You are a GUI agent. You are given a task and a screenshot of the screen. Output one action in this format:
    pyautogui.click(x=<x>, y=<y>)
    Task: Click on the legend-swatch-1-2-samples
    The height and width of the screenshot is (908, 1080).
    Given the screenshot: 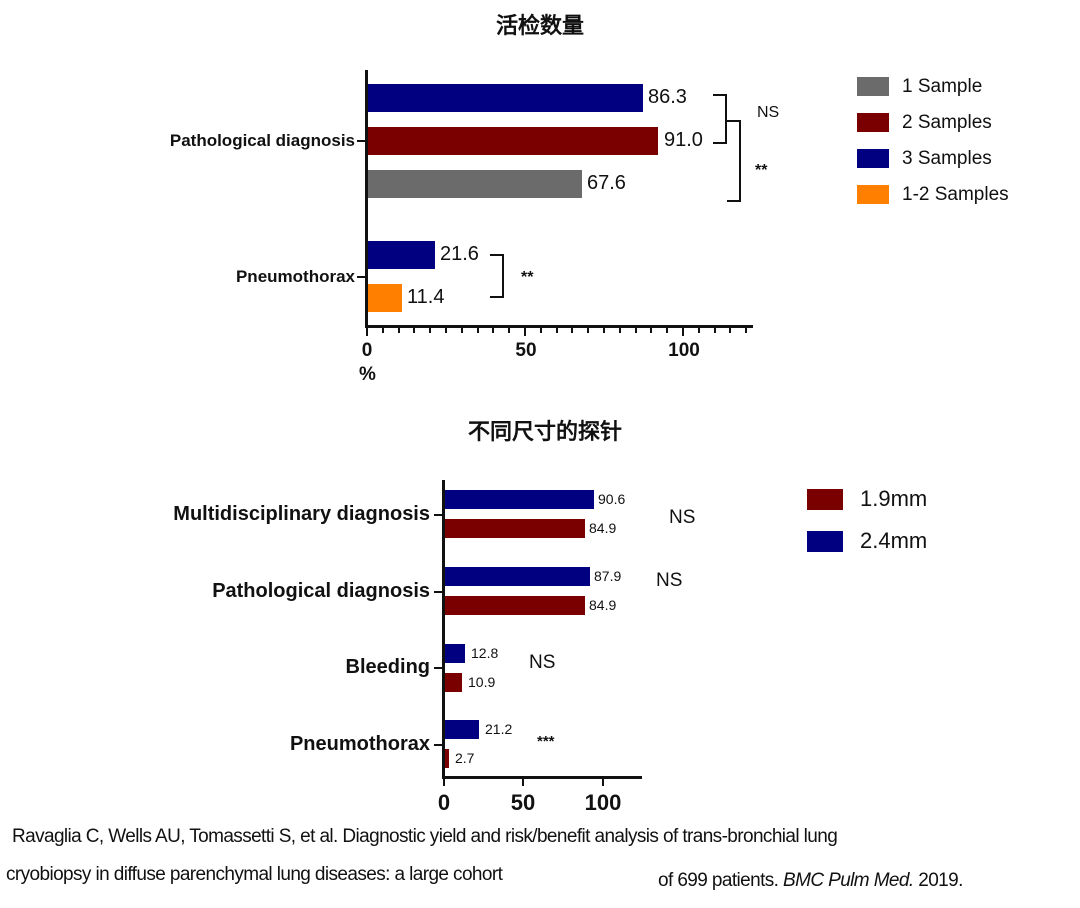 What is the action you would take?
    pyautogui.click(x=873, y=194)
    